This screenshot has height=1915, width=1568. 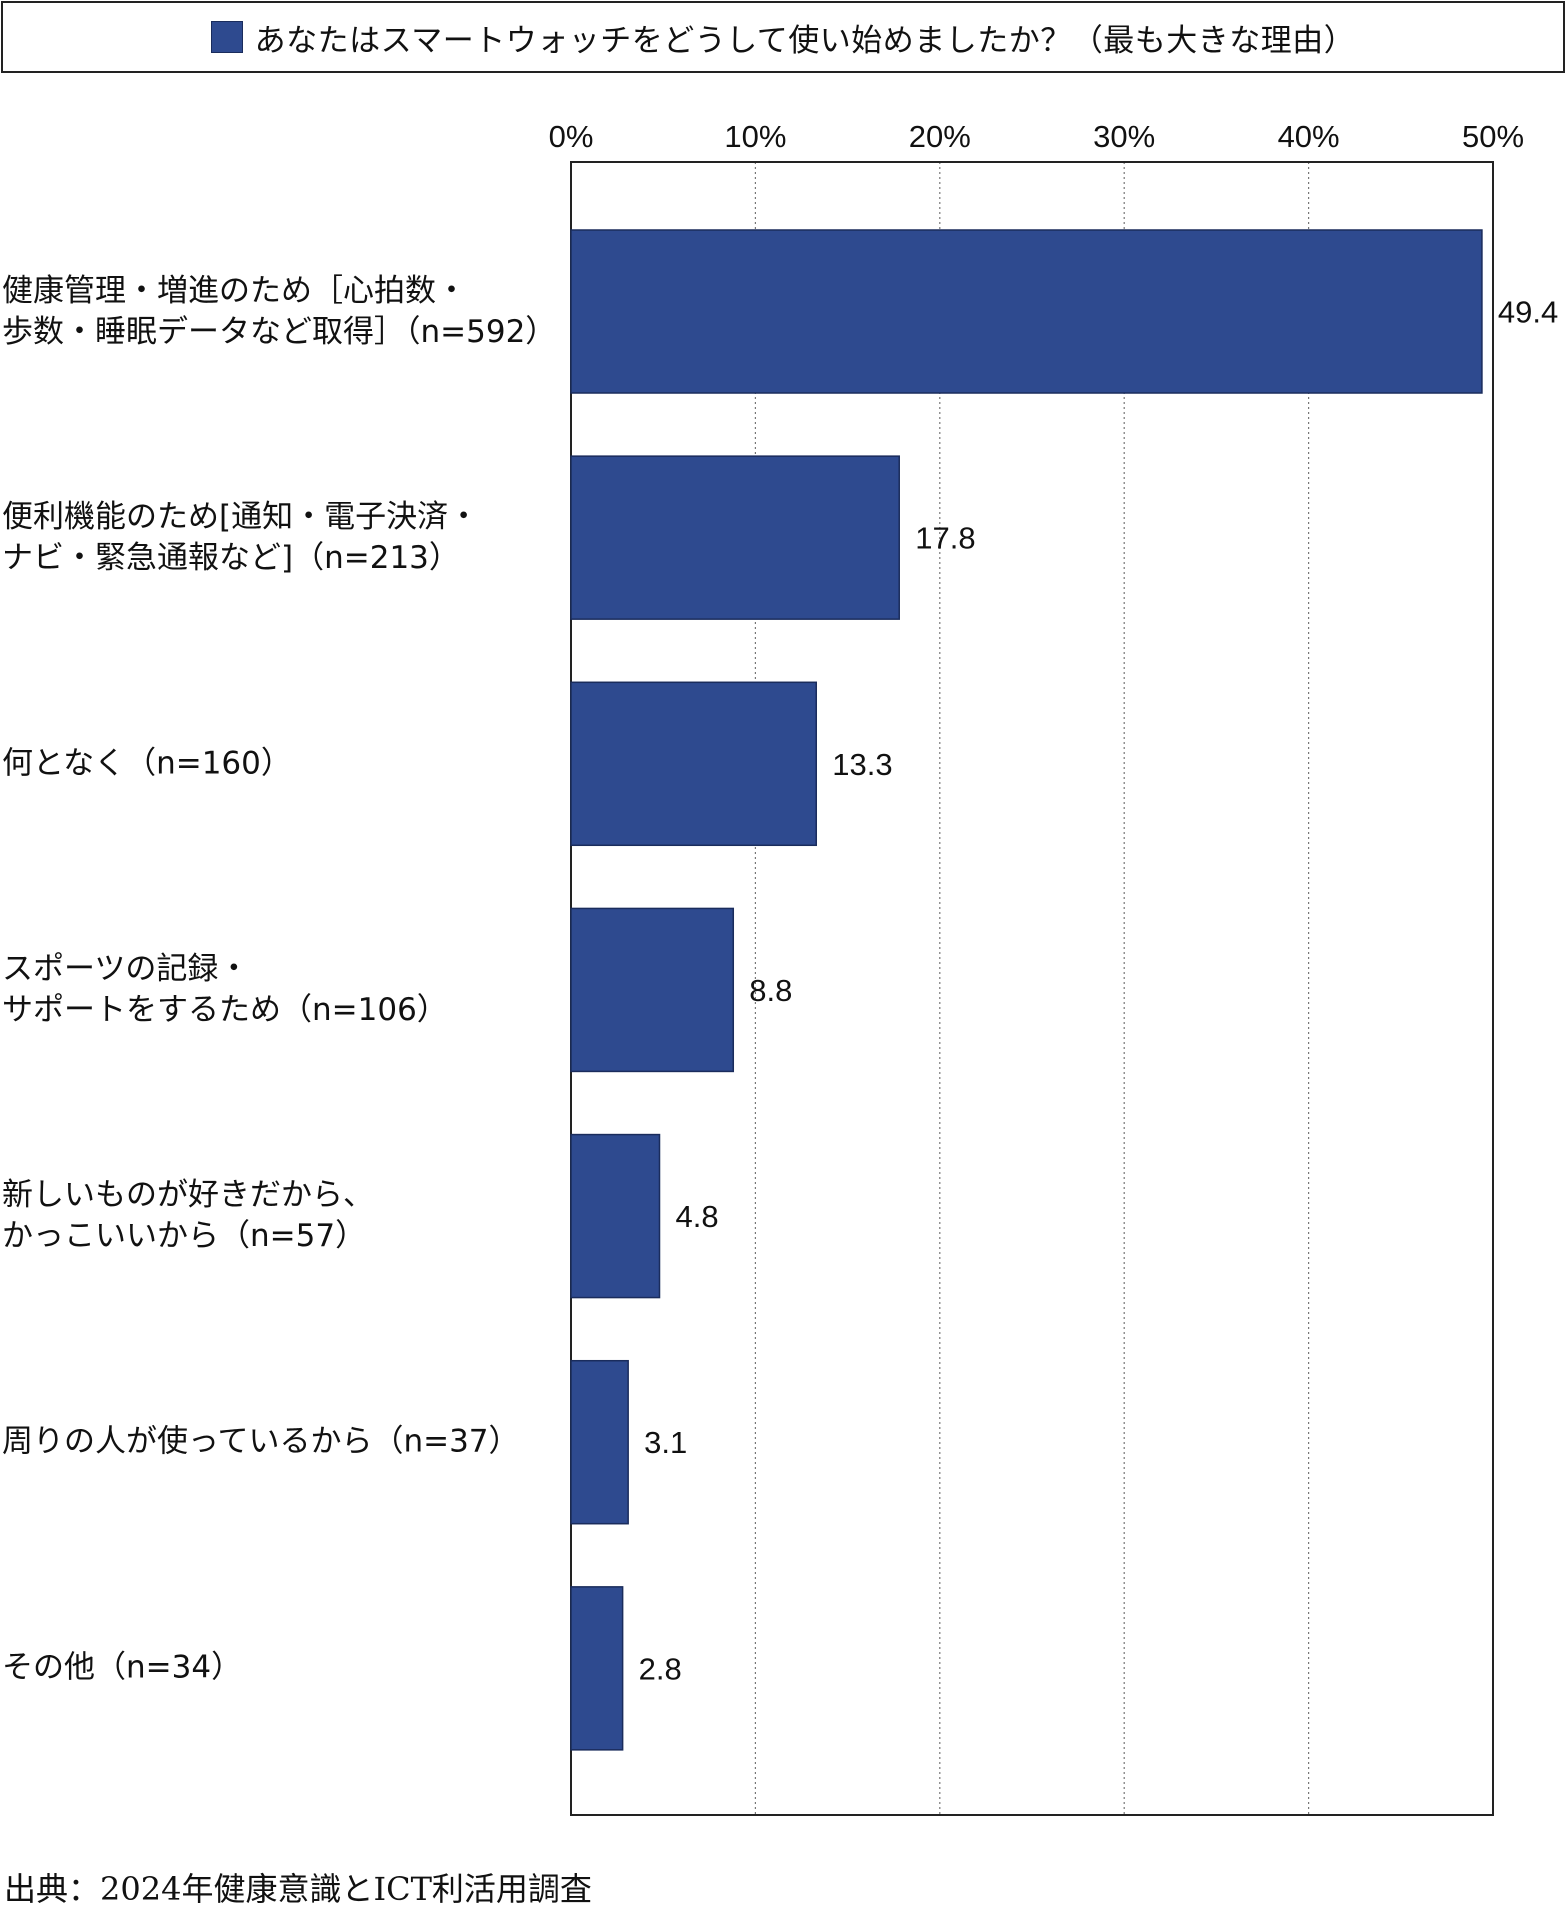 What do you see at coordinates (665, 1442) in the screenshot?
I see `value-label: 3.1` at bounding box center [665, 1442].